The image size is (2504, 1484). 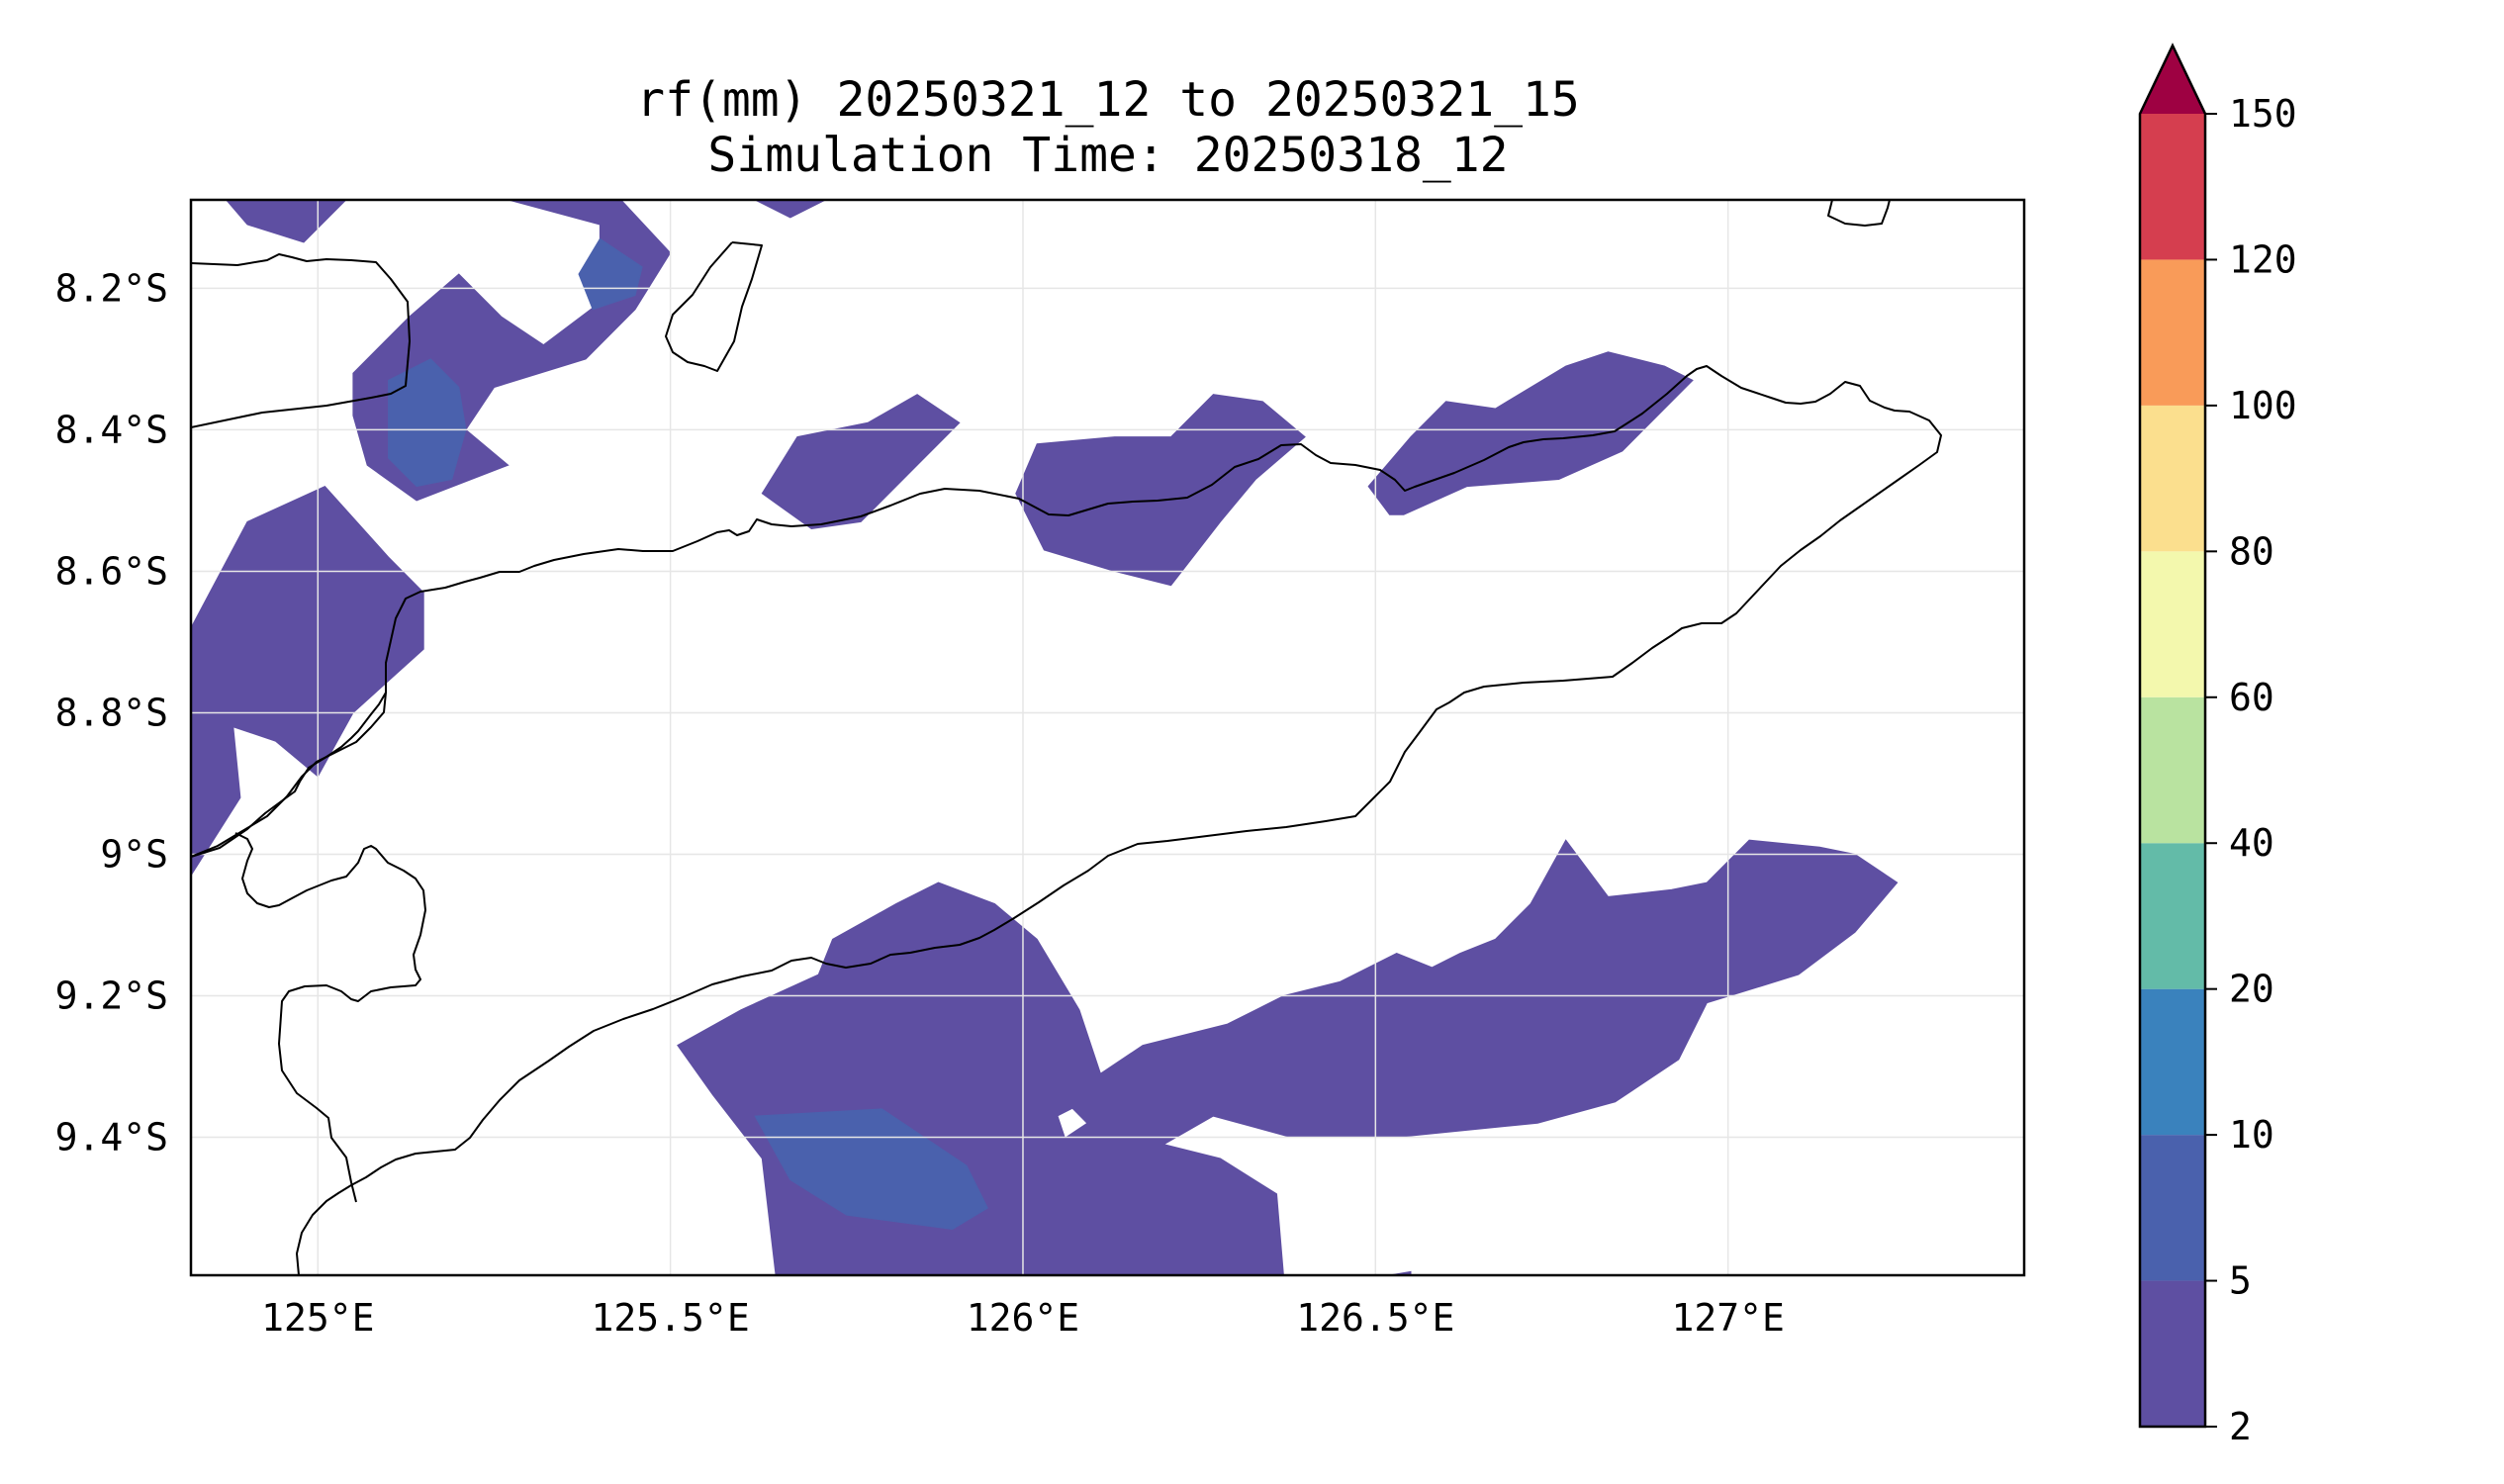 I want to click on latitude-axis: 8.2°S 8.4°S 8.6°S 8.8°S 9°S 9.2°S 9.4°S, so click(x=111, y=712).